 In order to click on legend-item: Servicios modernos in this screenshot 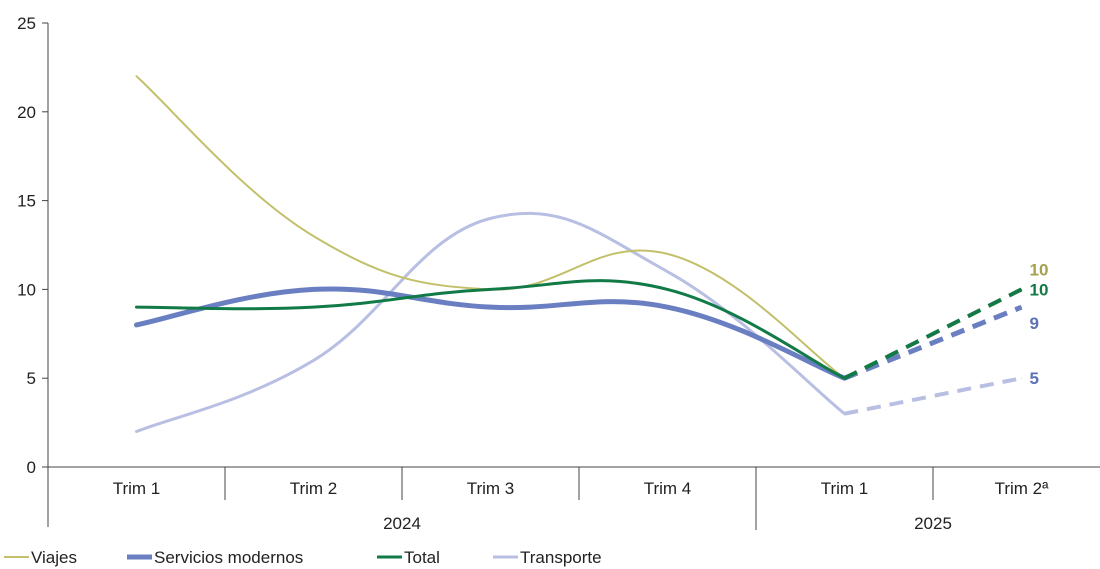, I will do `click(215, 557)`.